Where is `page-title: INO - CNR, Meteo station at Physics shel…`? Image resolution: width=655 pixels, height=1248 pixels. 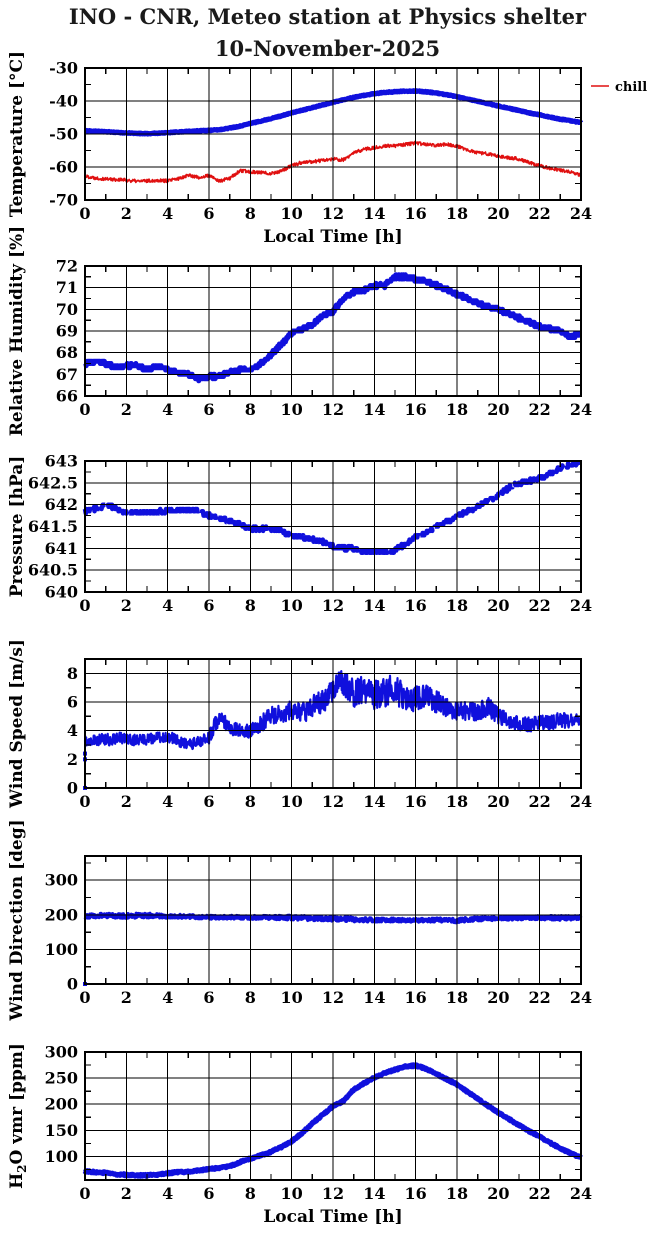 page-title: INO - CNR, Meteo station at Physics shel… is located at coordinates (327, 16).